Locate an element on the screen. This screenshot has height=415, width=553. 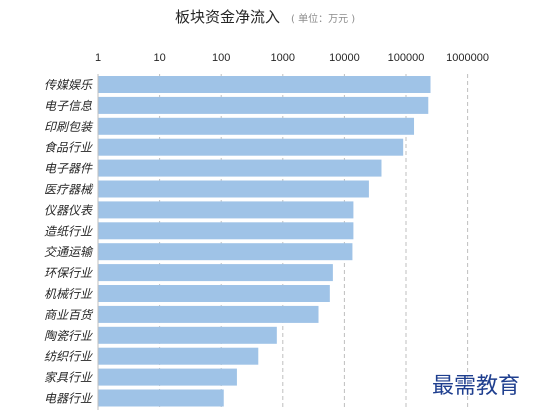
tick-labels: 1 10 100 1000 10000 100000 1000000 is located at coordinates (292, 58).